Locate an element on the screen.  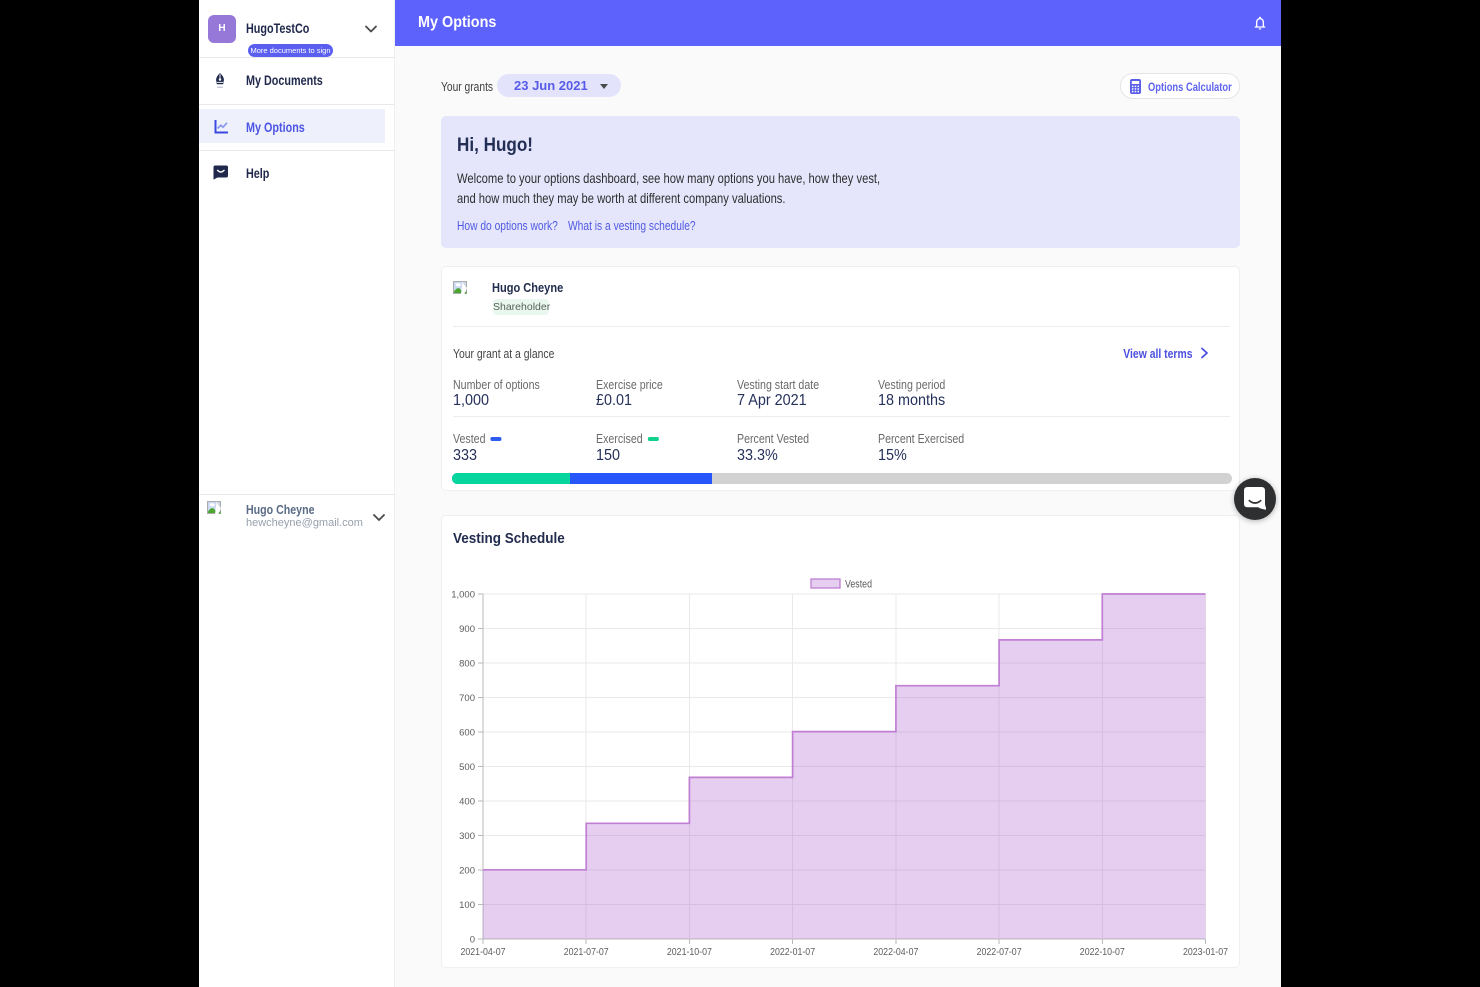
svg-text: 2021-07-07 is located at coordinates (586, 952).